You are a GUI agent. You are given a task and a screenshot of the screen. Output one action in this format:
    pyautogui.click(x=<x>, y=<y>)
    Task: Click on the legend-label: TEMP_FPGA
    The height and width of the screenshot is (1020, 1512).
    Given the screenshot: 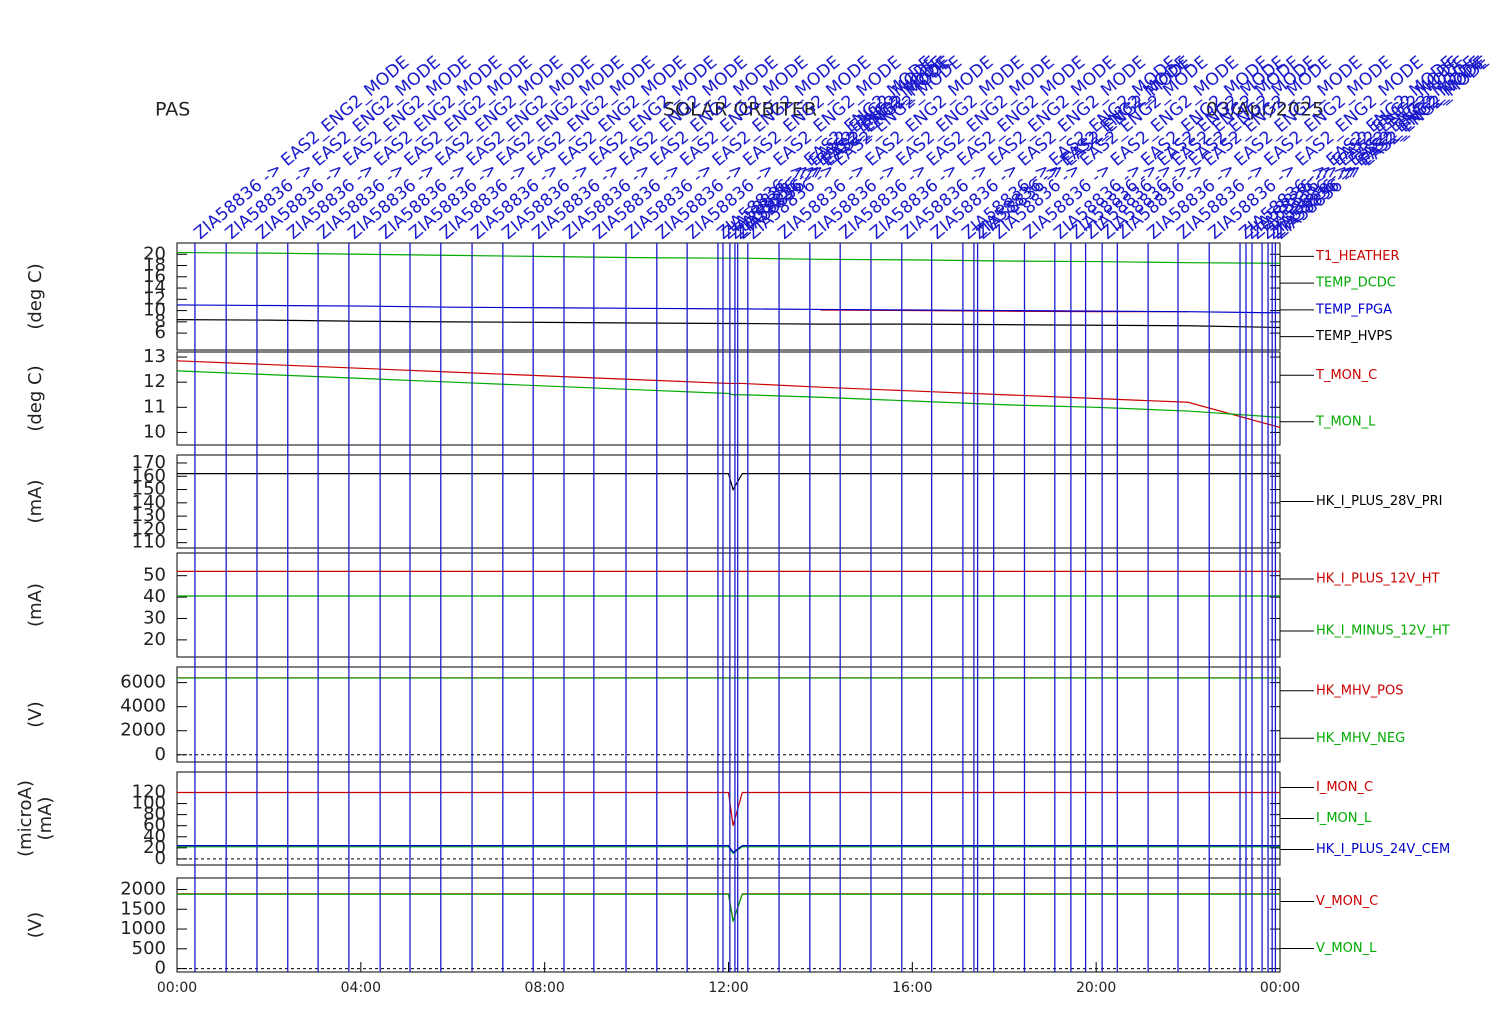 What is the action you would take?
    pyautogui.click(x=1353, y=309)
    